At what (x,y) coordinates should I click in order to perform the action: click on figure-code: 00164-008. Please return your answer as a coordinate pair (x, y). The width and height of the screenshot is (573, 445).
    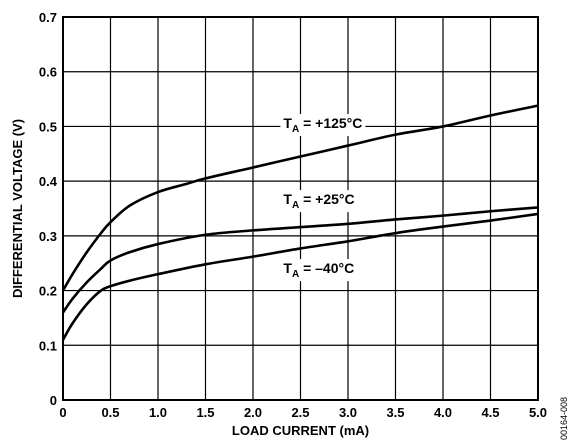
    Looking at the image, I should click on (564, 418).